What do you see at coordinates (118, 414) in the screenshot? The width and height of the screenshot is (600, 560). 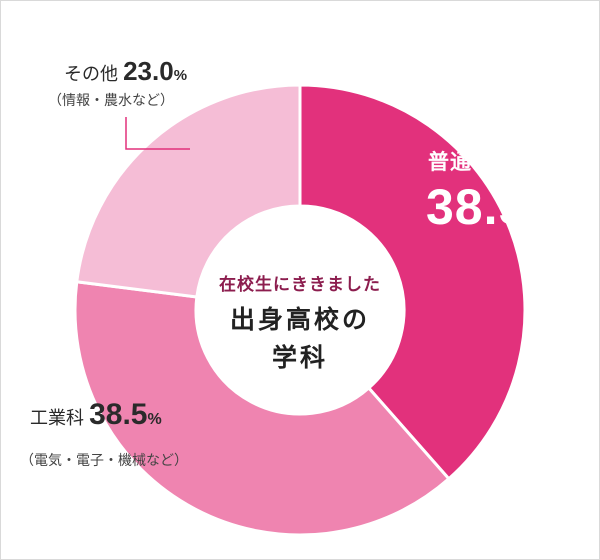 I see `kogyo-pct: 38.5` at bounding box center [118, 414].